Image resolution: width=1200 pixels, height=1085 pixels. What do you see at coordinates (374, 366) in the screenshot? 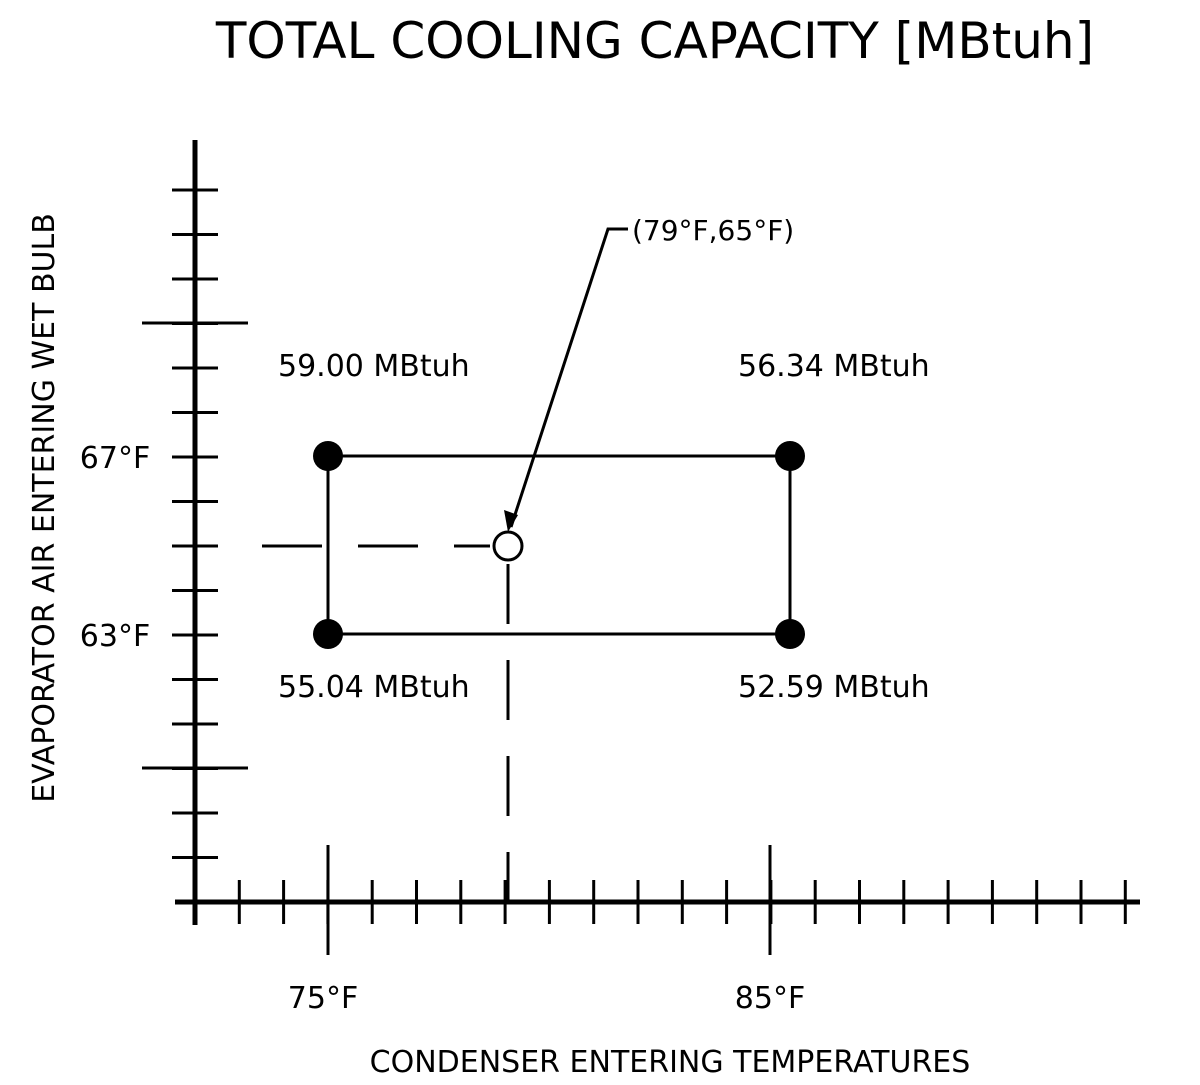
I see `value-label-top-left: 59.00 MBtuh` at bounding box center [374, 366].